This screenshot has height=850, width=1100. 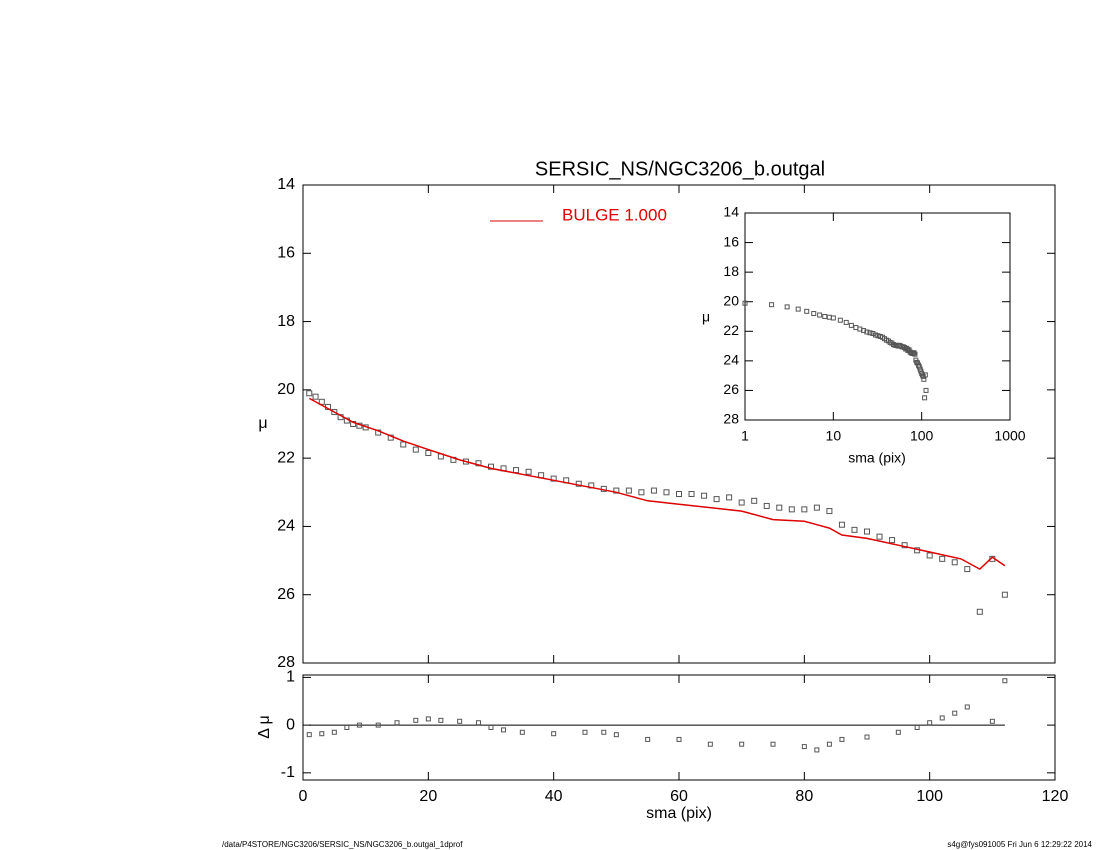 What do you see at coordinates (288, 772) in the screenshot?
I see `y-tick-label: -1` at bounding box center [288, 772].